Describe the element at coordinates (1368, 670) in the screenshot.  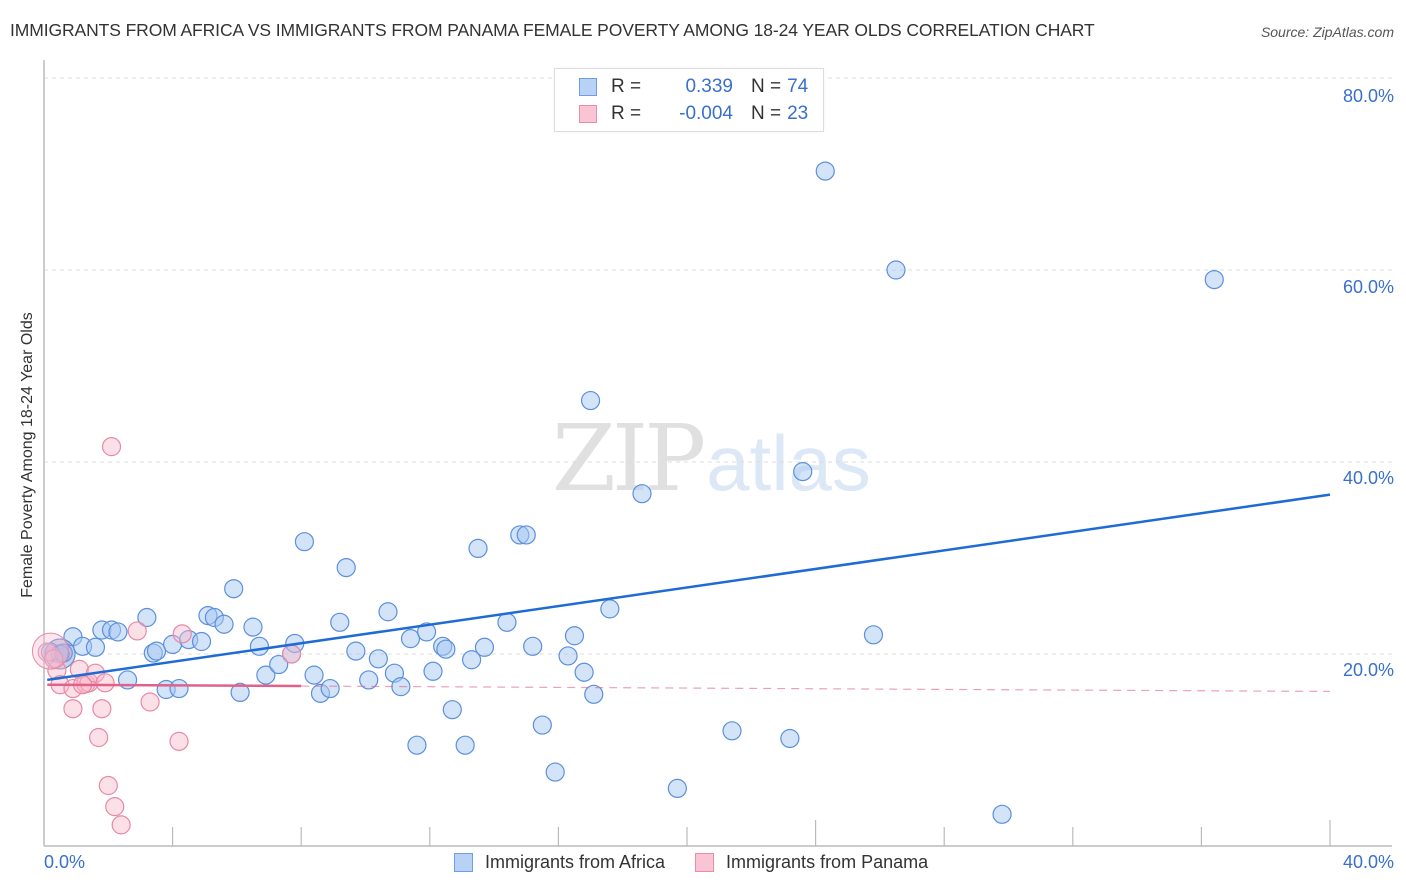
I see `y-tick-20: 20.0%` at that location.